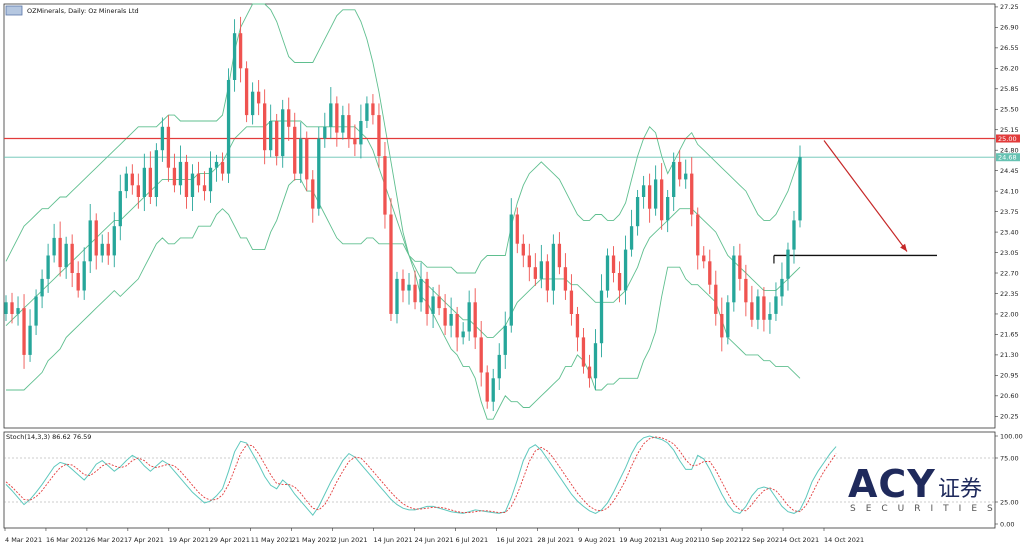 The width and height of the screenshot is (1024, 553). What do you see at coordinates (1009, 28) in the screenshot?
I see `price-tick-label: 26.90` at bounding box center [1009, 28].